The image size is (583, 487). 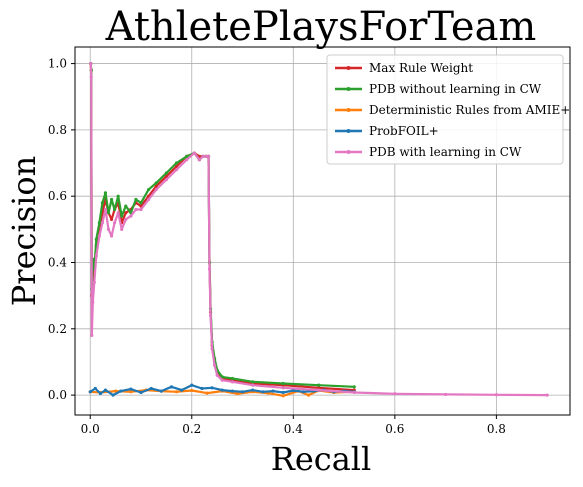 I want to click on x-axis: 0.0 0.2 0.4 0.6 0.8, so click(x=293, y=425).